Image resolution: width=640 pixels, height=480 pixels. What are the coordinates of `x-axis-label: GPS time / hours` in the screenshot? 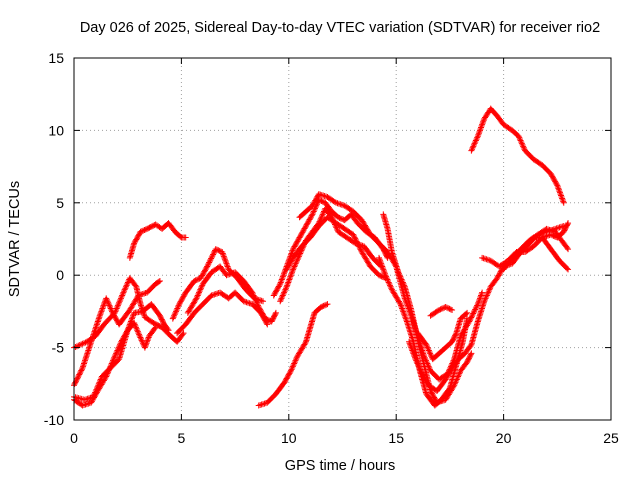 It's located at (340, 466).